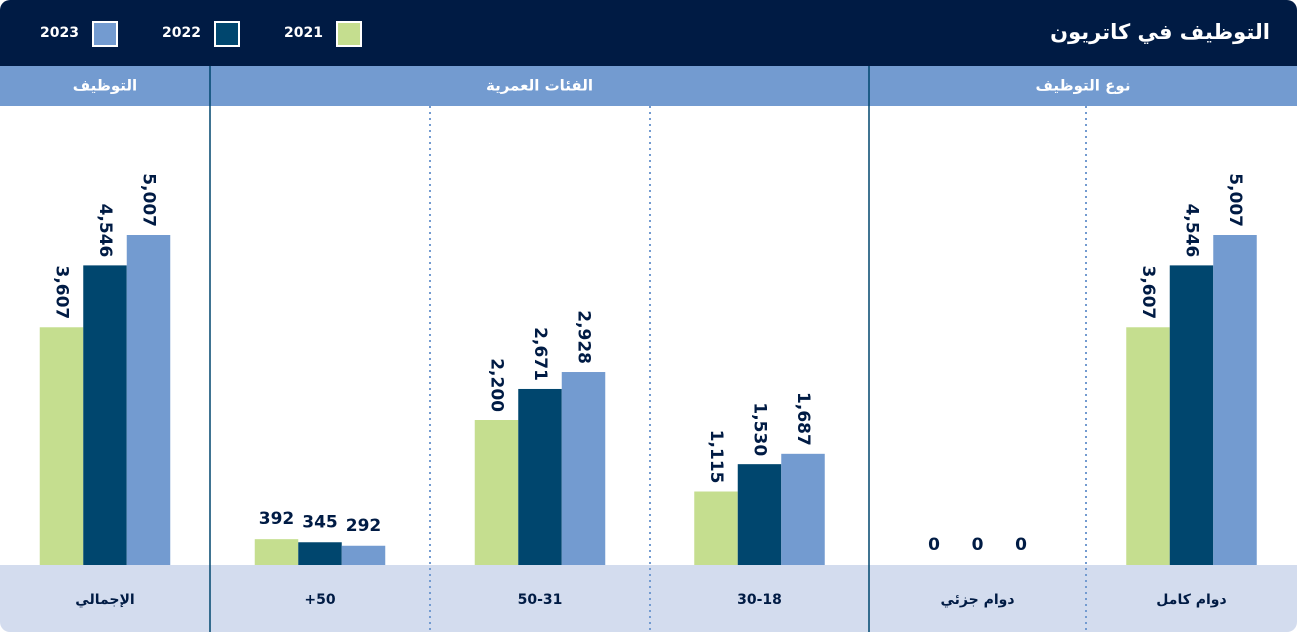  What do you see at coordinates (497, 385) in the screenshot?
I see `value-label: 2,200` at bounding box center [497, 385].